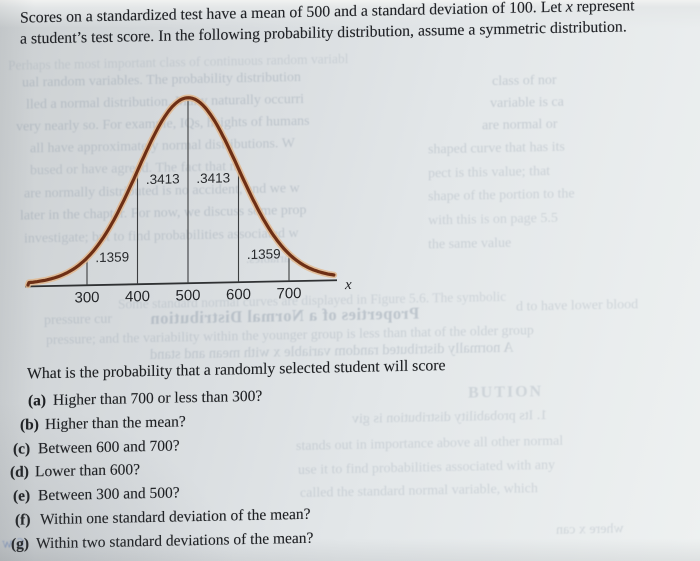  I want to click on question-item-text: Higher than the mean?, so click(115, 423).